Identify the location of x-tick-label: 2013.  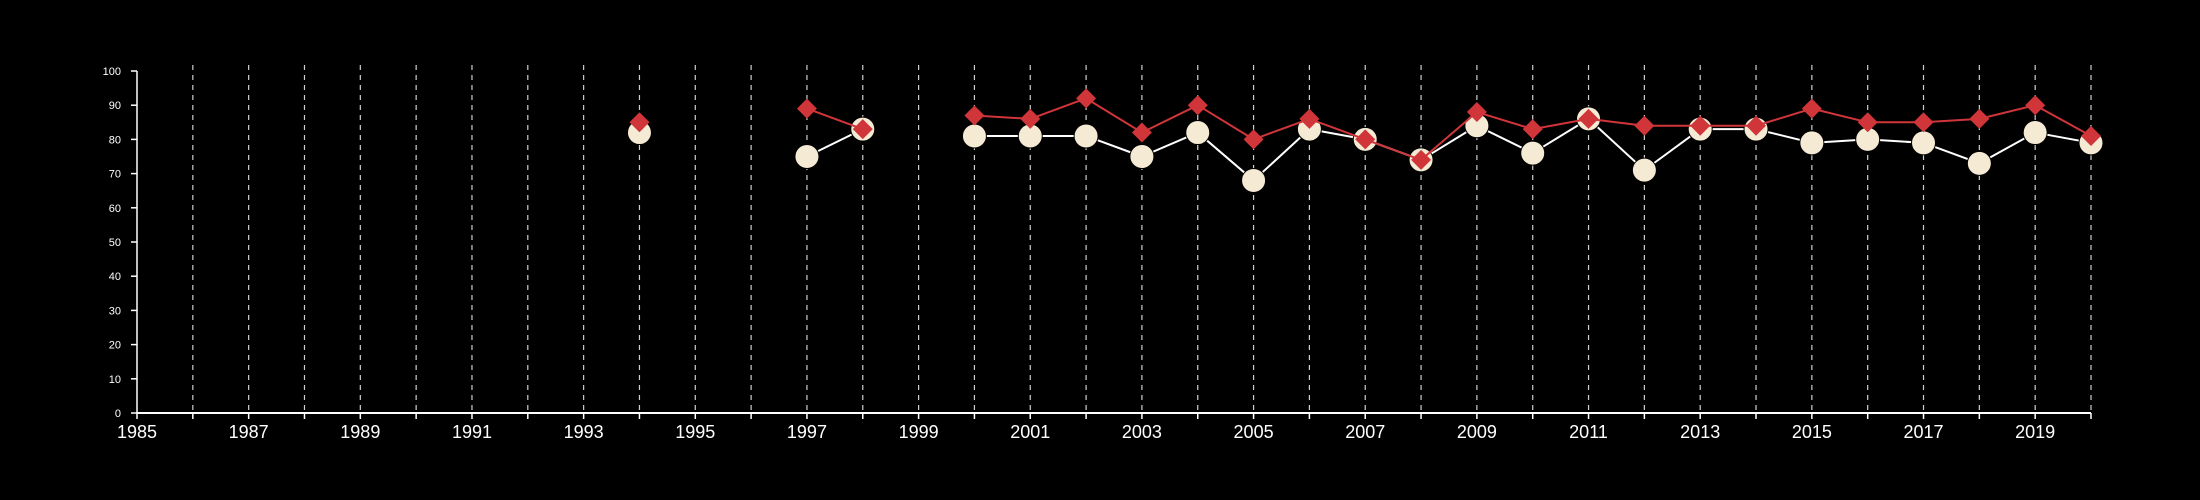
(1700, 432).